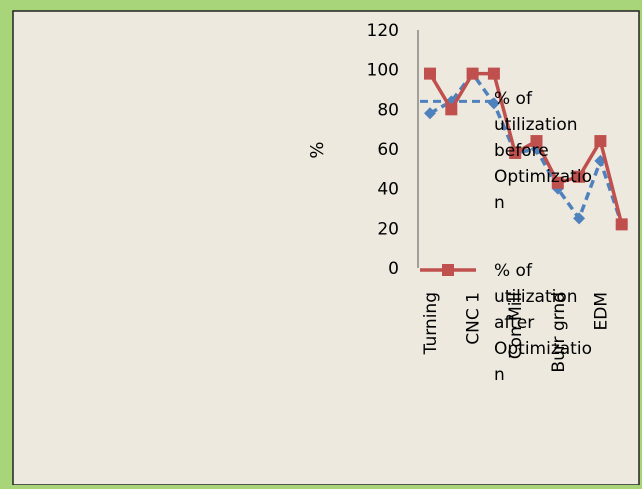 The width and height of the screenshot is (642, 489). What do you see at coordinates (514, 323) in the screenshot?
I see `legend-label: after` at bounding box center [514, 323].